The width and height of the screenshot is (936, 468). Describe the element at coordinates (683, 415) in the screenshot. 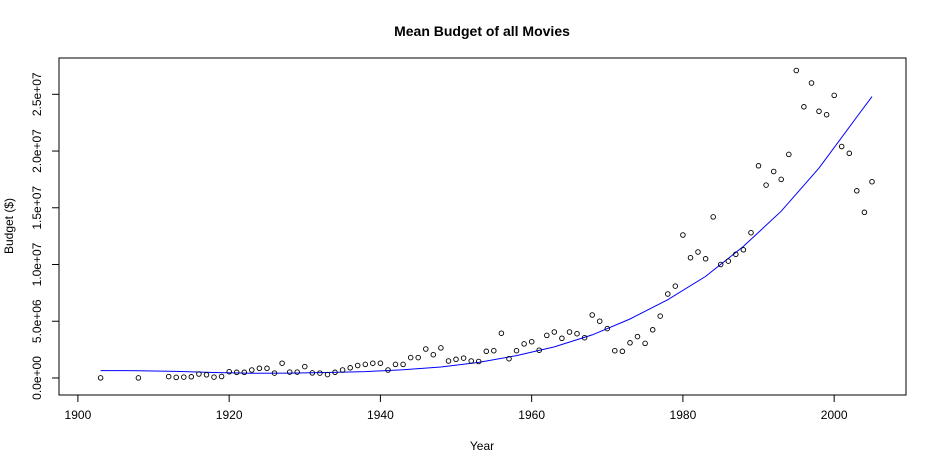

I see `x-tick-label: 1980` at that location.